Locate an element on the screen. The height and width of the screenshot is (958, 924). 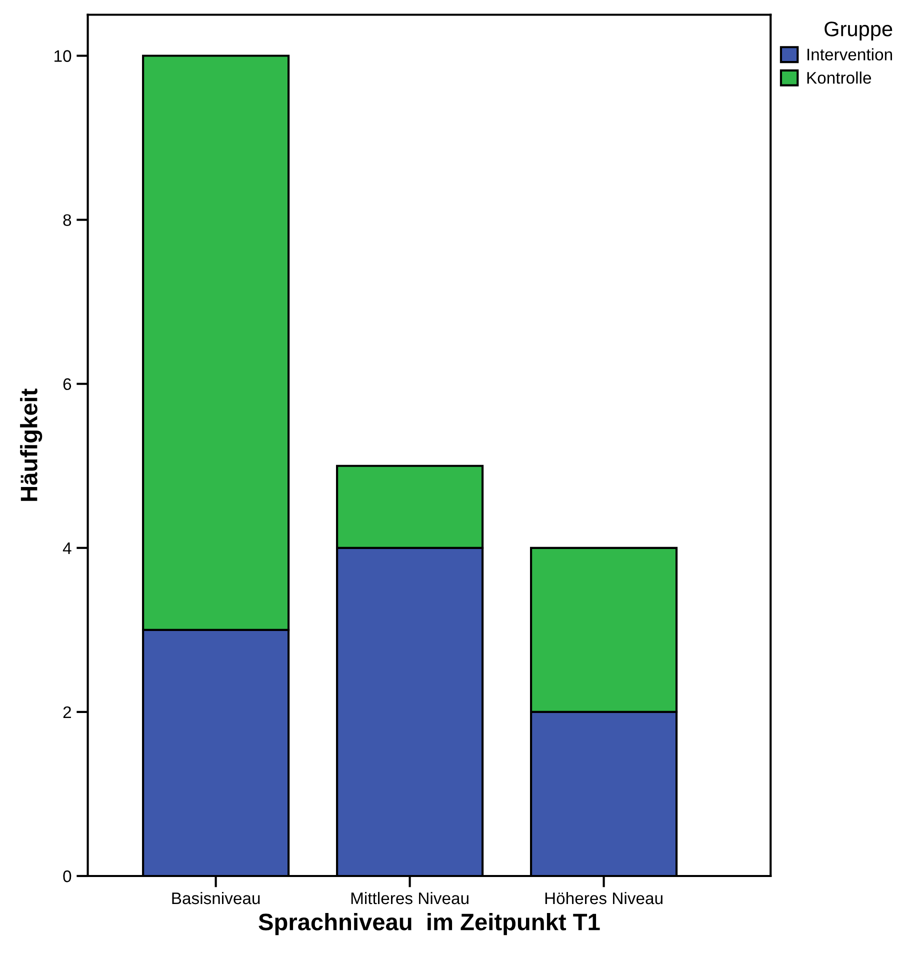
y-tick-label: 0 is located at coordinates (67, 876).